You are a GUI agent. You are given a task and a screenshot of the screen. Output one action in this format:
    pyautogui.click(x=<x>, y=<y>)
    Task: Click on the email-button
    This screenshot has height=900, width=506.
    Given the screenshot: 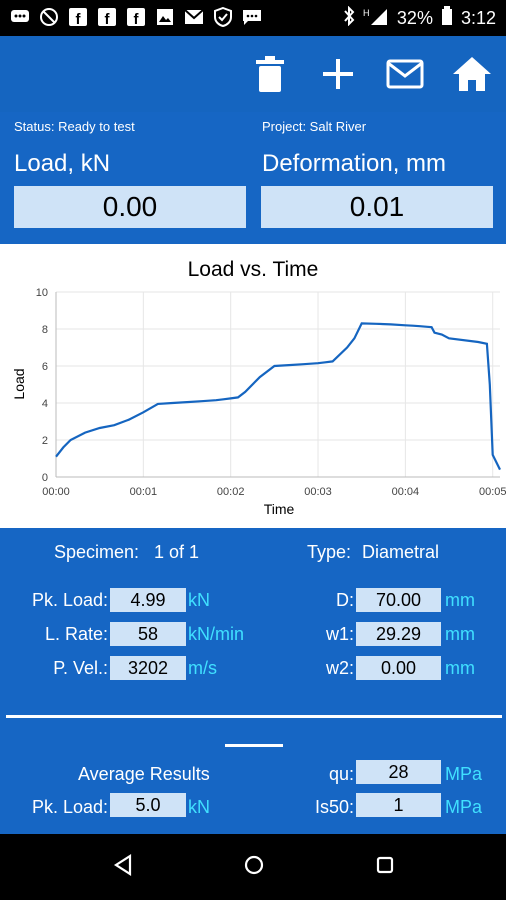 What is the action you would take?
    pyautogui.click(x=405, y=76)
    